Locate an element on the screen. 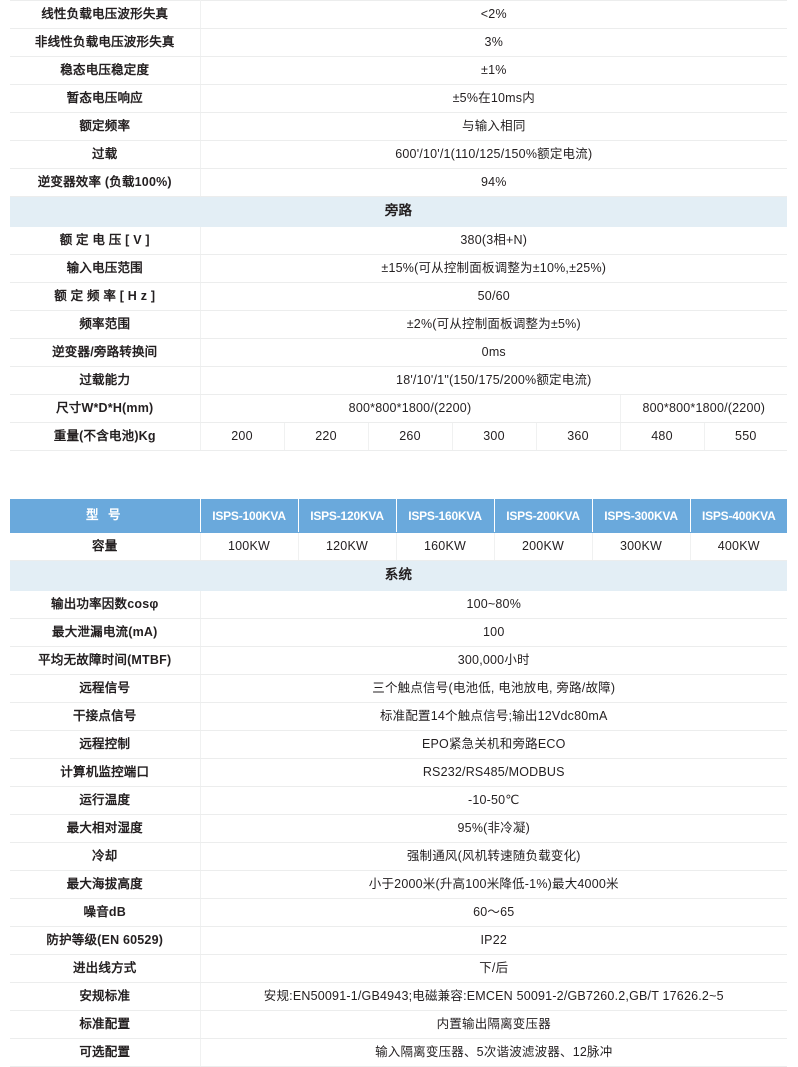 Image resolution: width=798 pixels, height=1067 pixels. row-label: 标准配置 is located at coordinates (105, 1024).